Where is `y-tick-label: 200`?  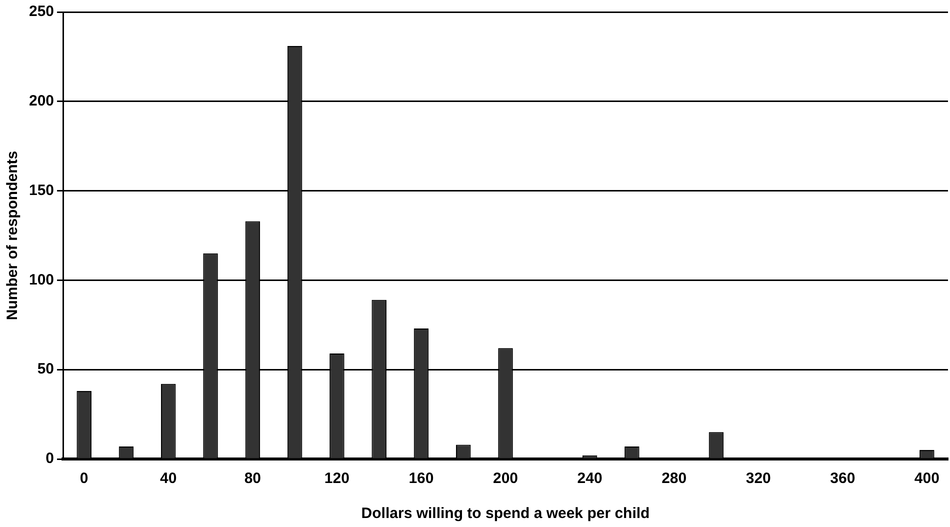
y-tick-label: 200 is located at coordinates (41, 101).